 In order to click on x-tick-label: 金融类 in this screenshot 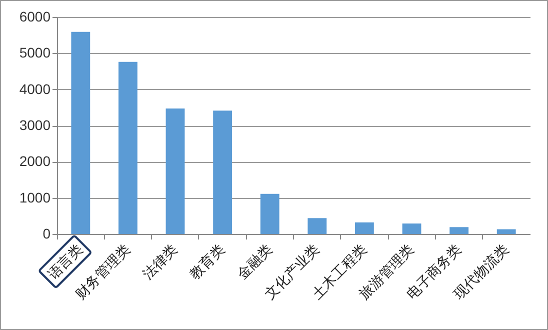, I will do `click(254, 261)`.